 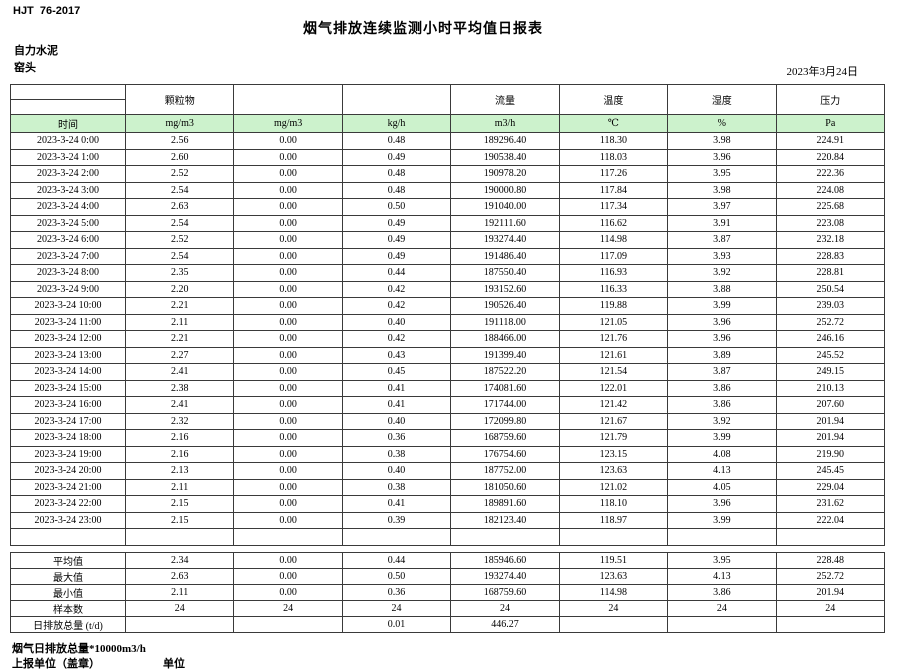 What do you see at coordinates (722, 421) in the screenshot?
I see `value-cell: 3.92` at bounding box center [722, 421].